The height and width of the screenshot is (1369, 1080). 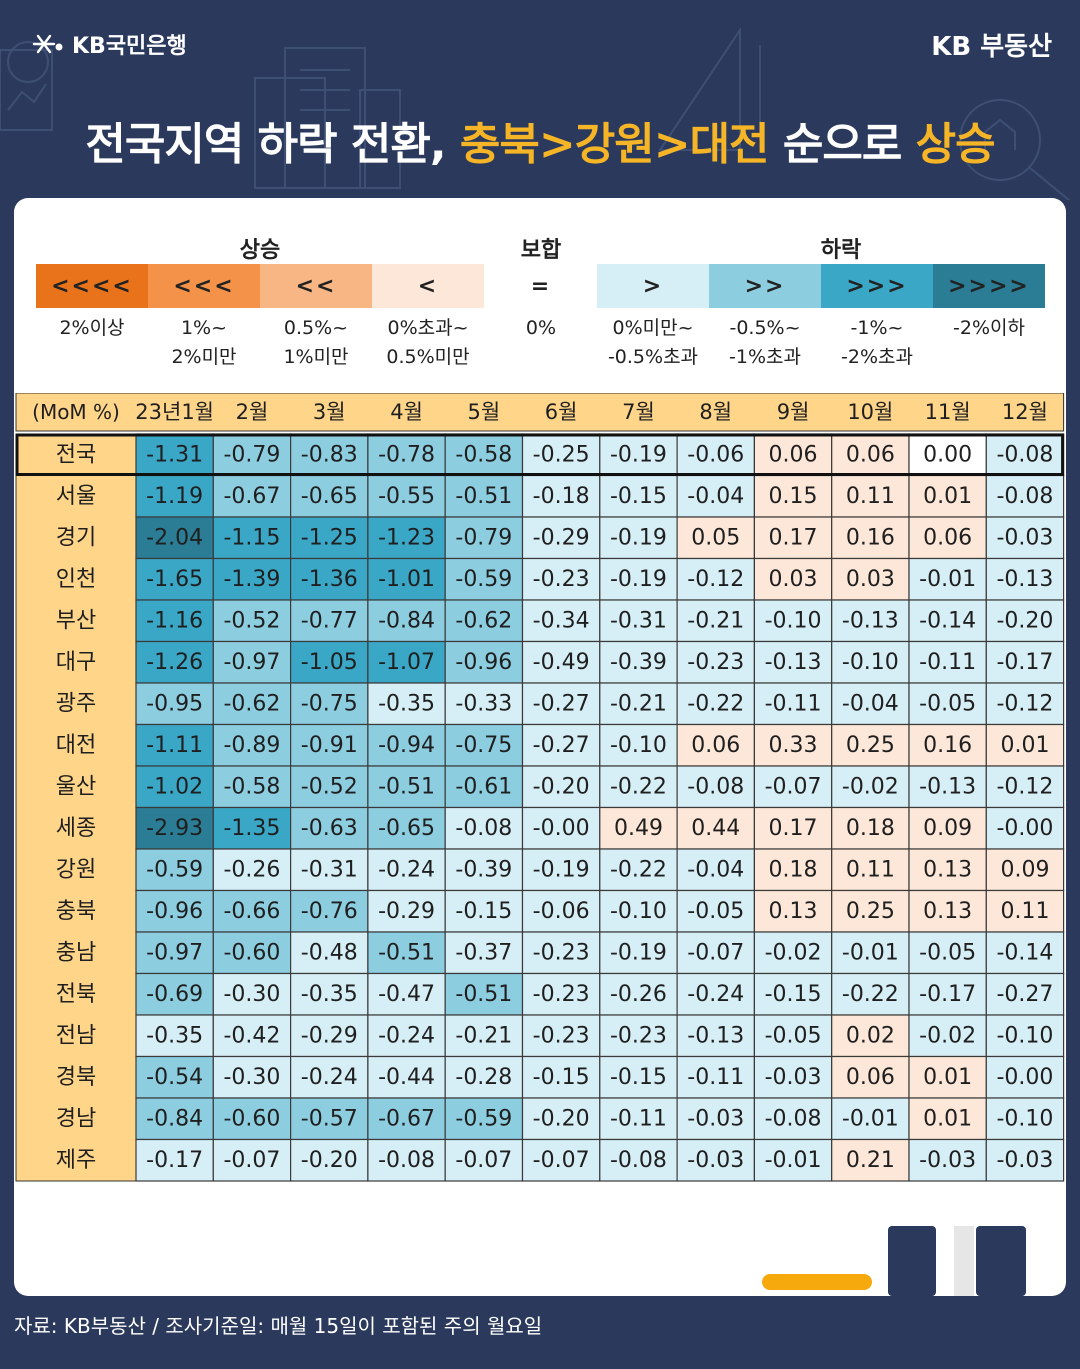 What do you see at coordinates (483, 952) in the screenshot?
I see `cell-value: -0.37` at bounding box center [483, 952].